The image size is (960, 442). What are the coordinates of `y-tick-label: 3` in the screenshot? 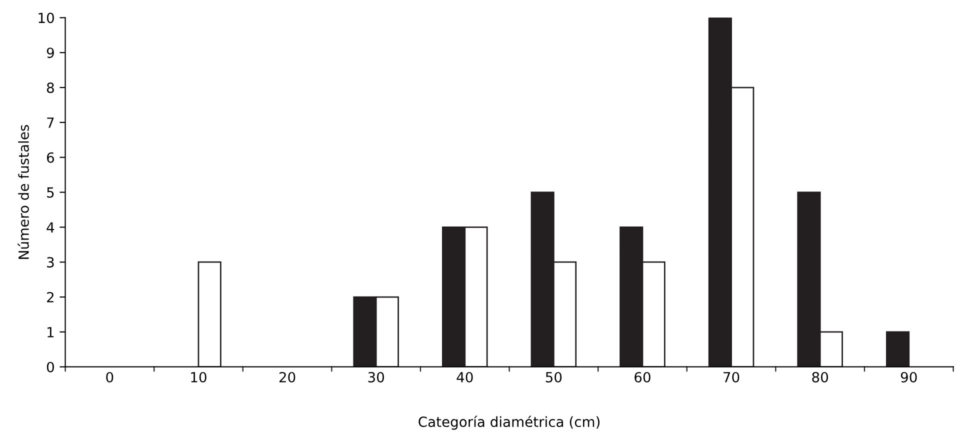 It's located at (50, 262).